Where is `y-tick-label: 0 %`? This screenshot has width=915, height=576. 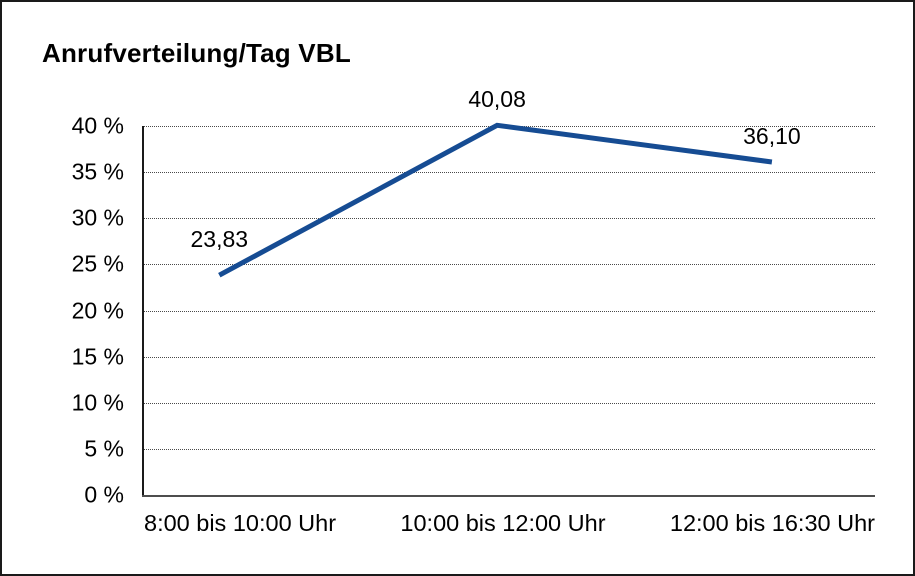 y-tick-label: 0 % is located at coordinates (104, 494).